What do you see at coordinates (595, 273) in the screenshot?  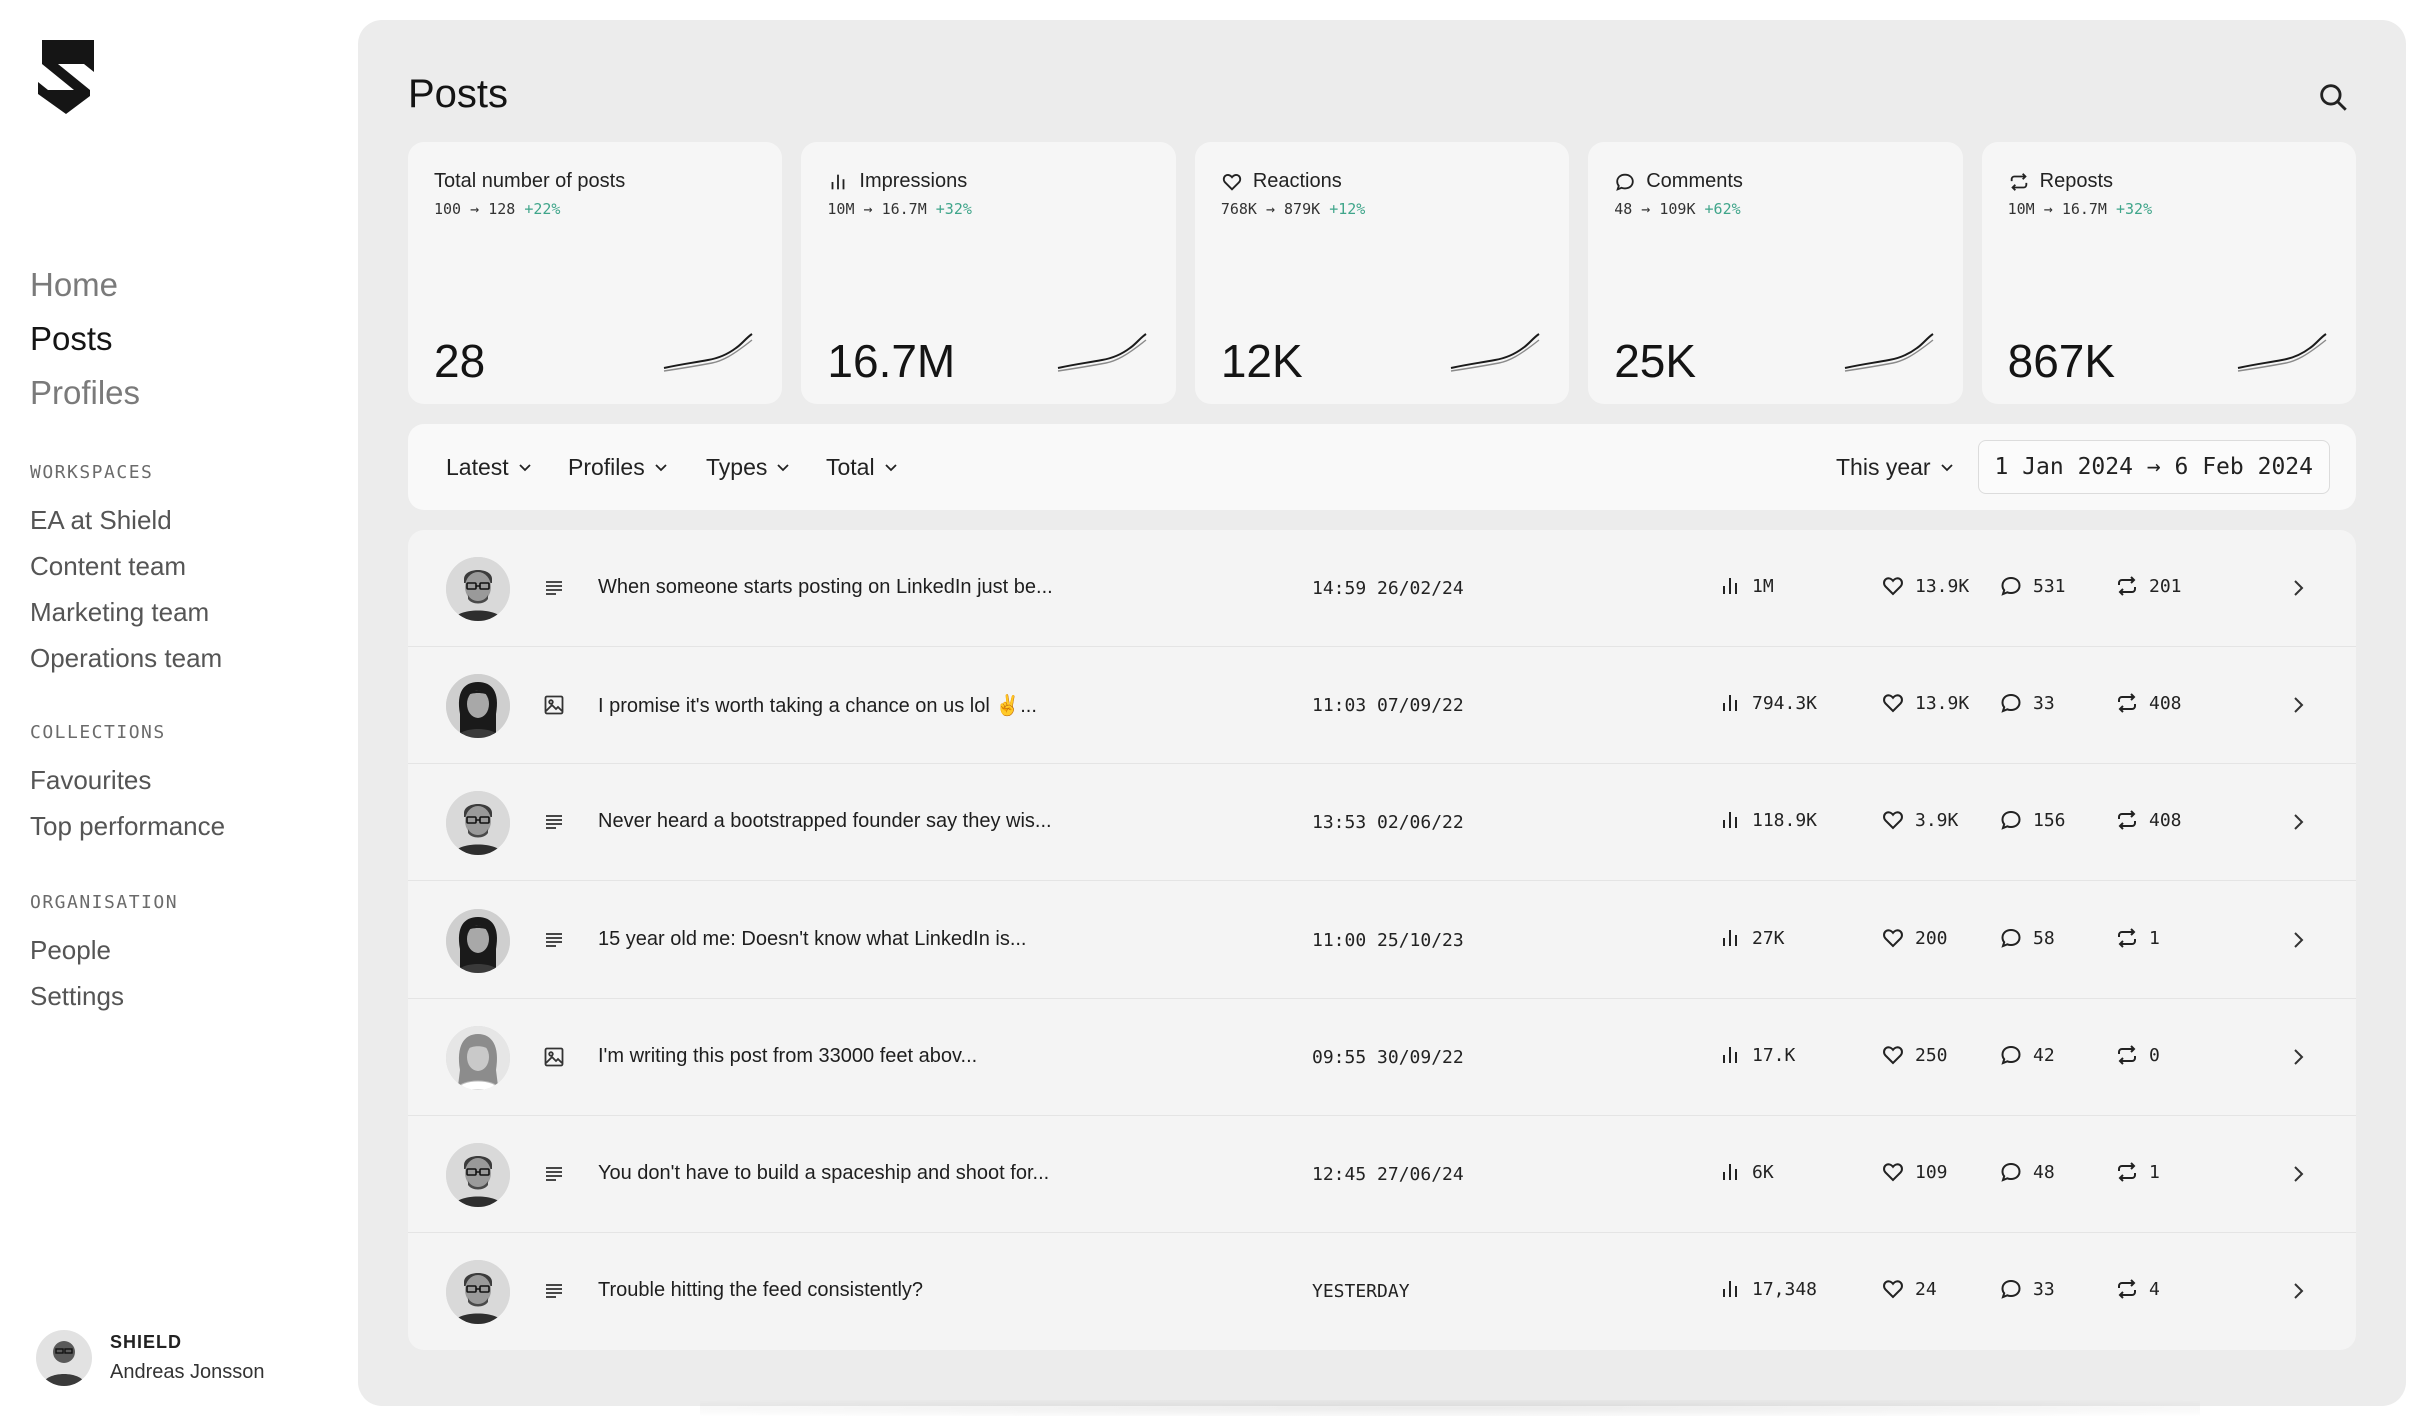 I see `card-total-posts: Total number of posts 100 → 128 +22% 28` at bounding box center [595, 273].